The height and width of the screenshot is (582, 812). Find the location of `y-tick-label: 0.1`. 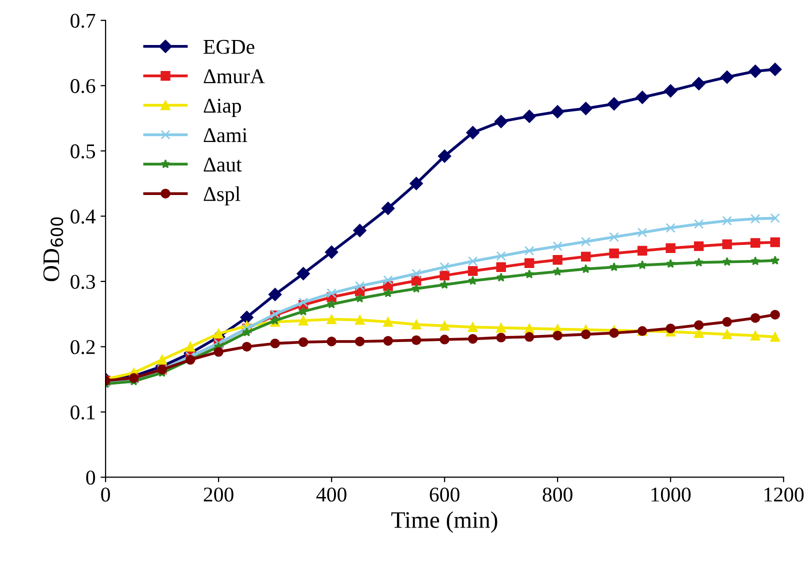

y-tick-label: 0.1 is located at coordinates (82, 412).